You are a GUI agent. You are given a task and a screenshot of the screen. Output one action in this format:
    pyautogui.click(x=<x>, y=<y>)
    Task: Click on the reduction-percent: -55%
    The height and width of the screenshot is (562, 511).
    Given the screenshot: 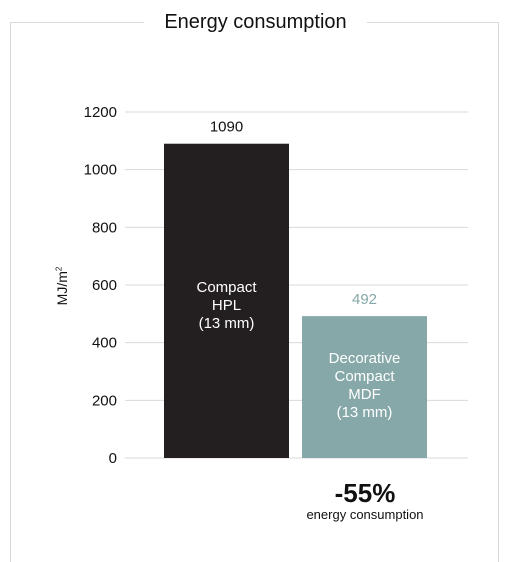 What is the action you would take?
    pyautogui.click(x=365, y=493)
    